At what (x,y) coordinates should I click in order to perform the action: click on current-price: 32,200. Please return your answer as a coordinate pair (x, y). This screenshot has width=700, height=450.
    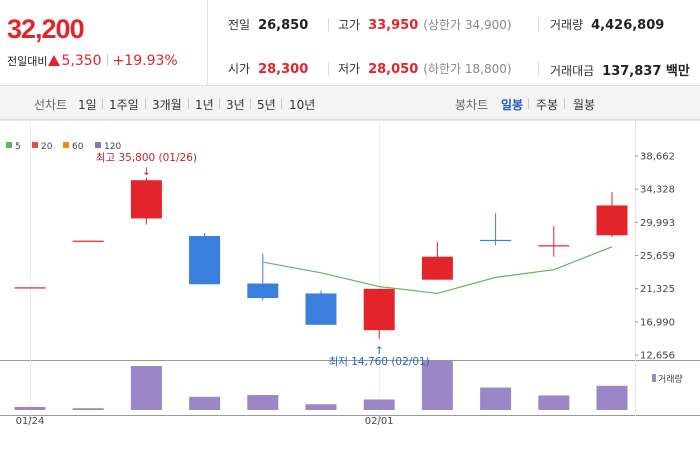
    Looking at the image, I should click on (46, 29).